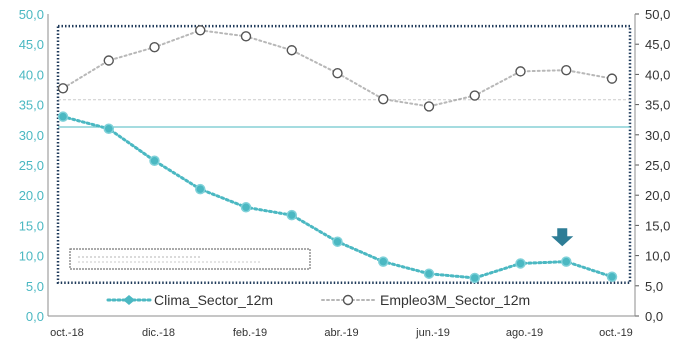 The width and height of the screenshot is (694, 347). Describe the element at coordinates (341, 333) in the screenshot. I see `x-tick-label: abr.-19` at that location.